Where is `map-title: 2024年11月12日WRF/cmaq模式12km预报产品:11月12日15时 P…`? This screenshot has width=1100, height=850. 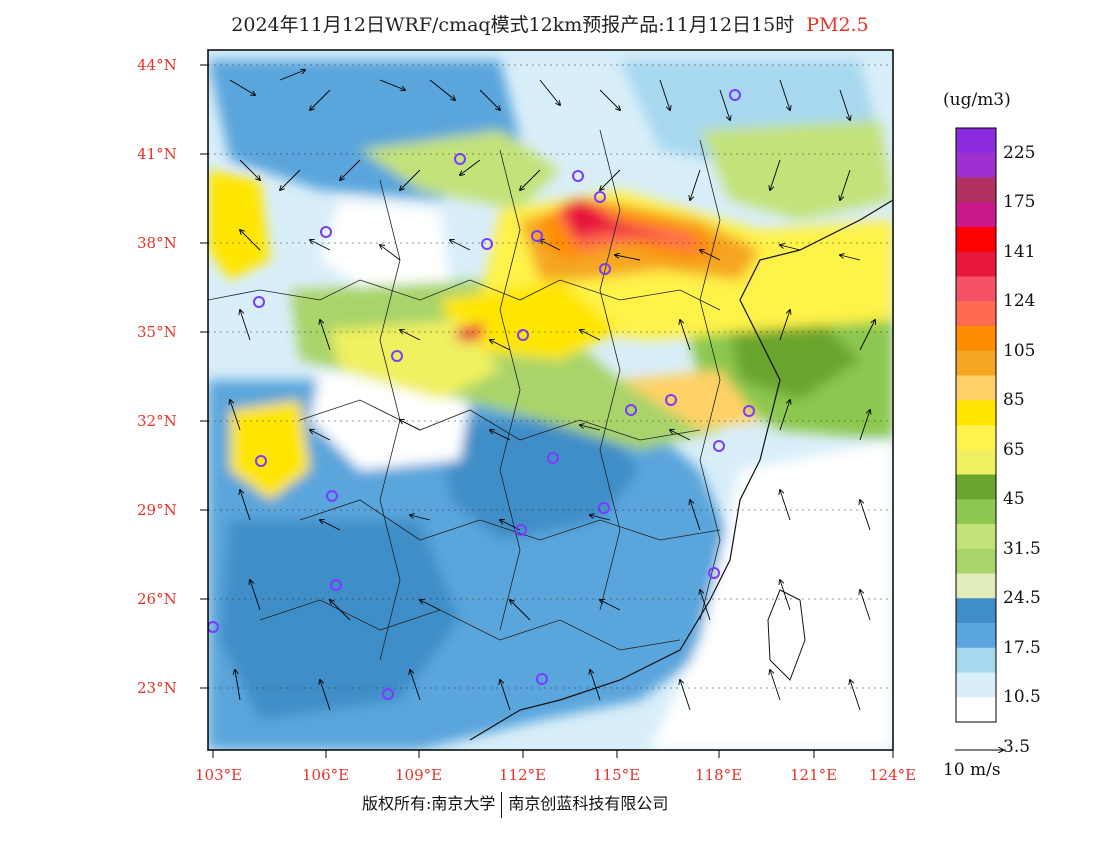
map-title: 2024年11月12日WRF/cmaq模式12km预报产品:11月12日15时 P… is located at coordinates (550, 23).